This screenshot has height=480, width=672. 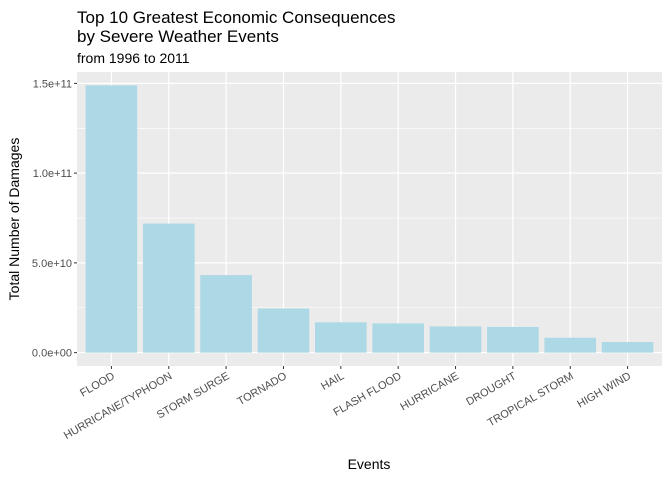 What do you see at coordinates (52, 174) in the screenshot?
I see `y-tick-label: 1.0e+11` at bounding box center [52, 174].